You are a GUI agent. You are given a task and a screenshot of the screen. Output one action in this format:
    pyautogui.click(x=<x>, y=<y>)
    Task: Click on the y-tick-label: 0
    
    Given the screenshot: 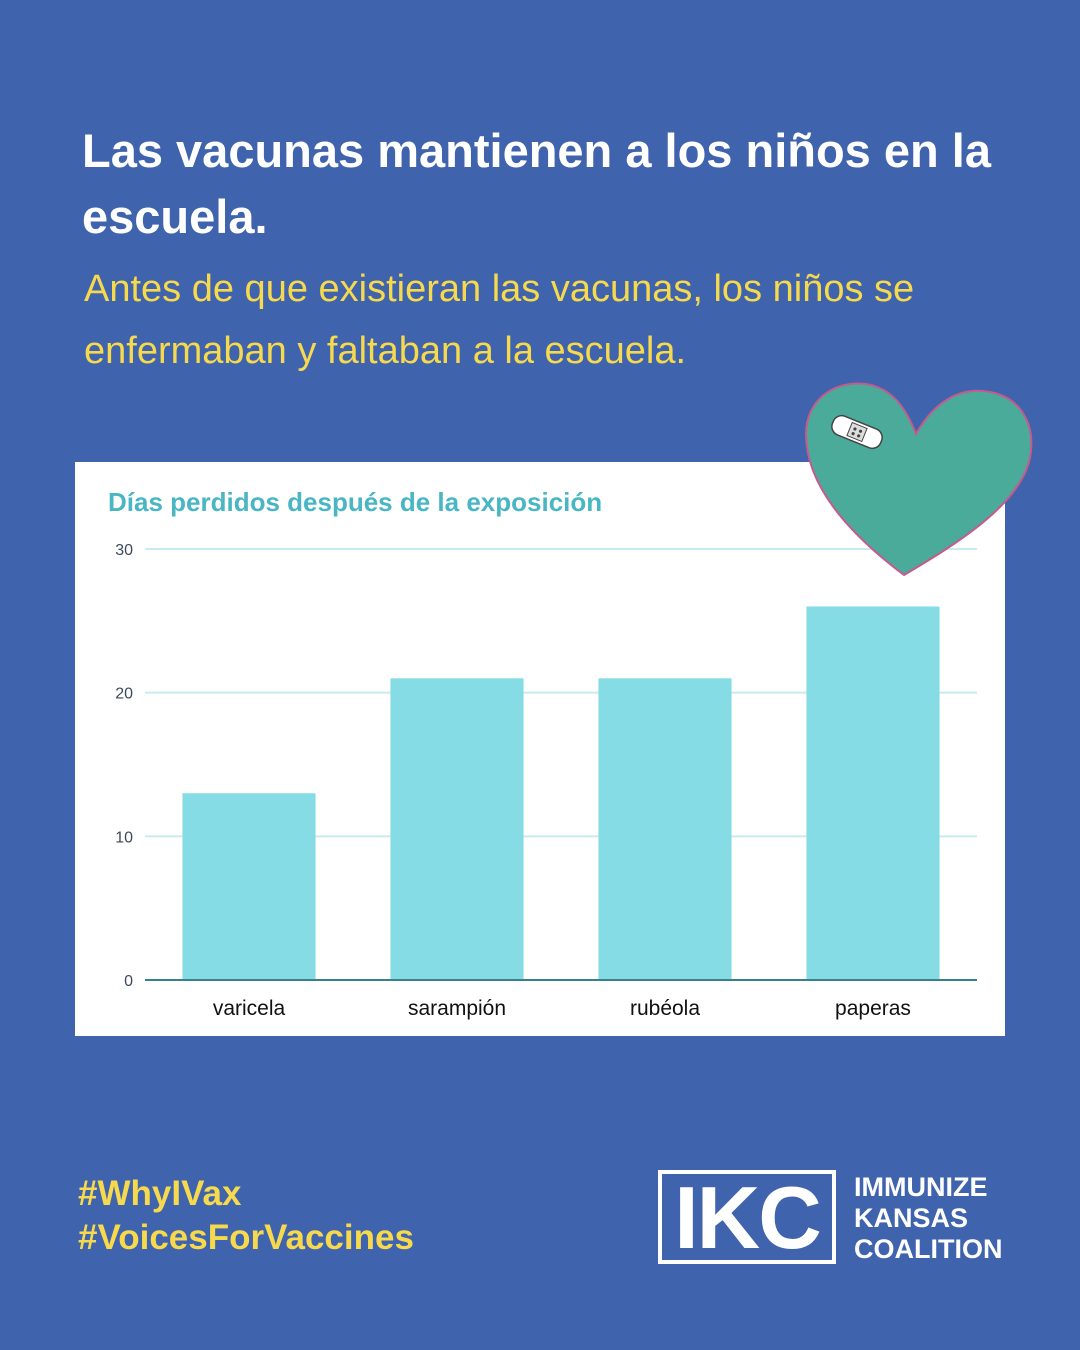 What is the action you would take?
    pyautogui.click(x=128, y=981)
    